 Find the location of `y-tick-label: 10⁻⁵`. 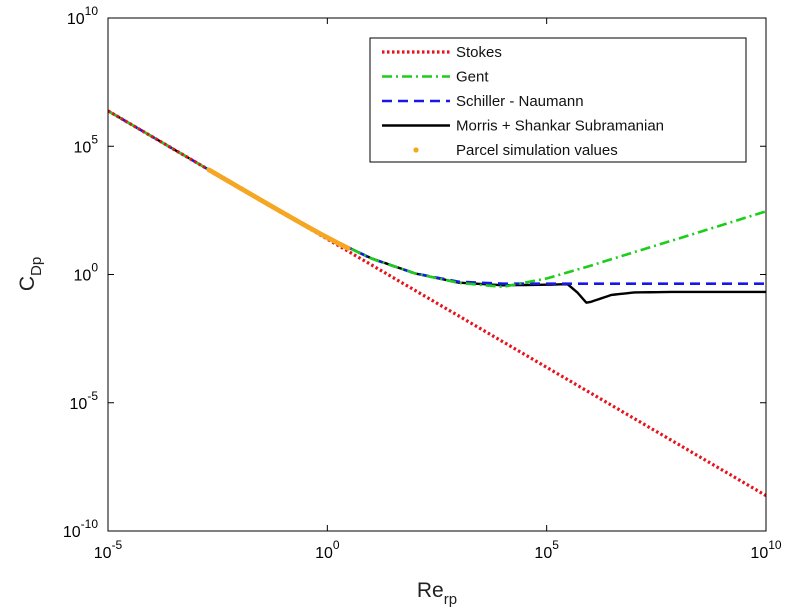

y-tick-label: 10⁻⁵ is located at coordinates (84, 401).